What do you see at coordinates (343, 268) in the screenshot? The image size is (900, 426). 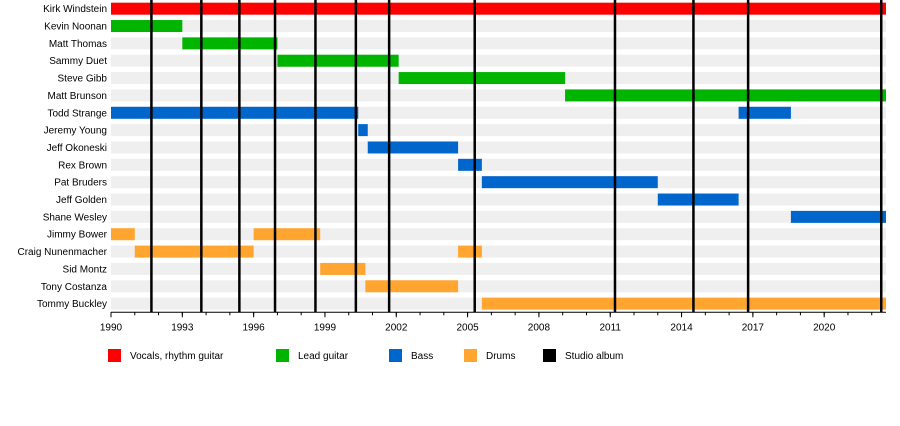 I see `bar-sid-montz` at bounding box center [343, 268].